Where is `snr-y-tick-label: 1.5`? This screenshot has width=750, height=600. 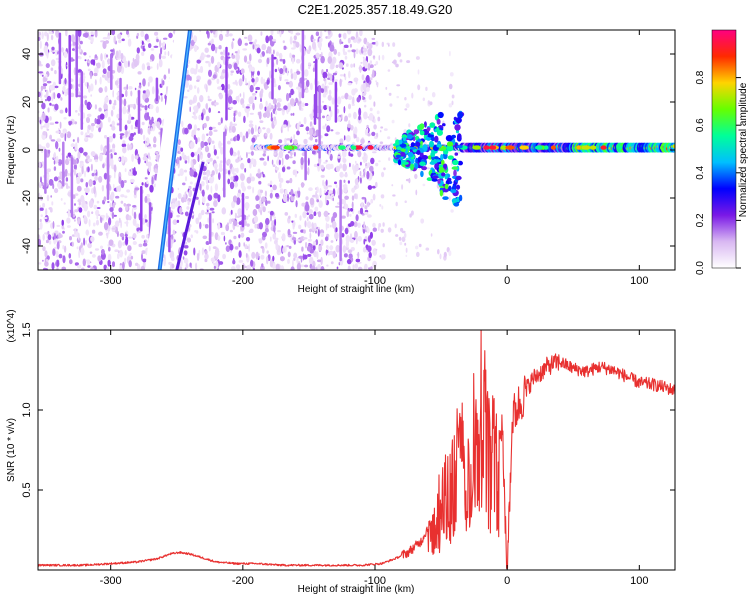 snr-y-tick-label: 1.5 is located at coordinates (27, 329).